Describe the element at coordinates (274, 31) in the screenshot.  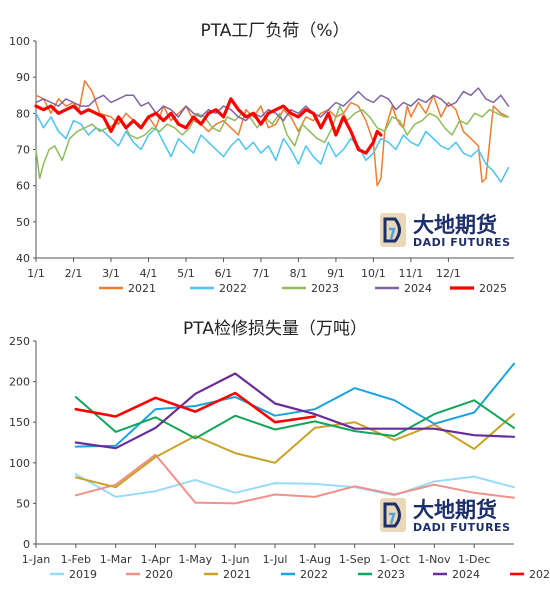
I see `chart-title: PTA工厂负荷（%）` at that location.